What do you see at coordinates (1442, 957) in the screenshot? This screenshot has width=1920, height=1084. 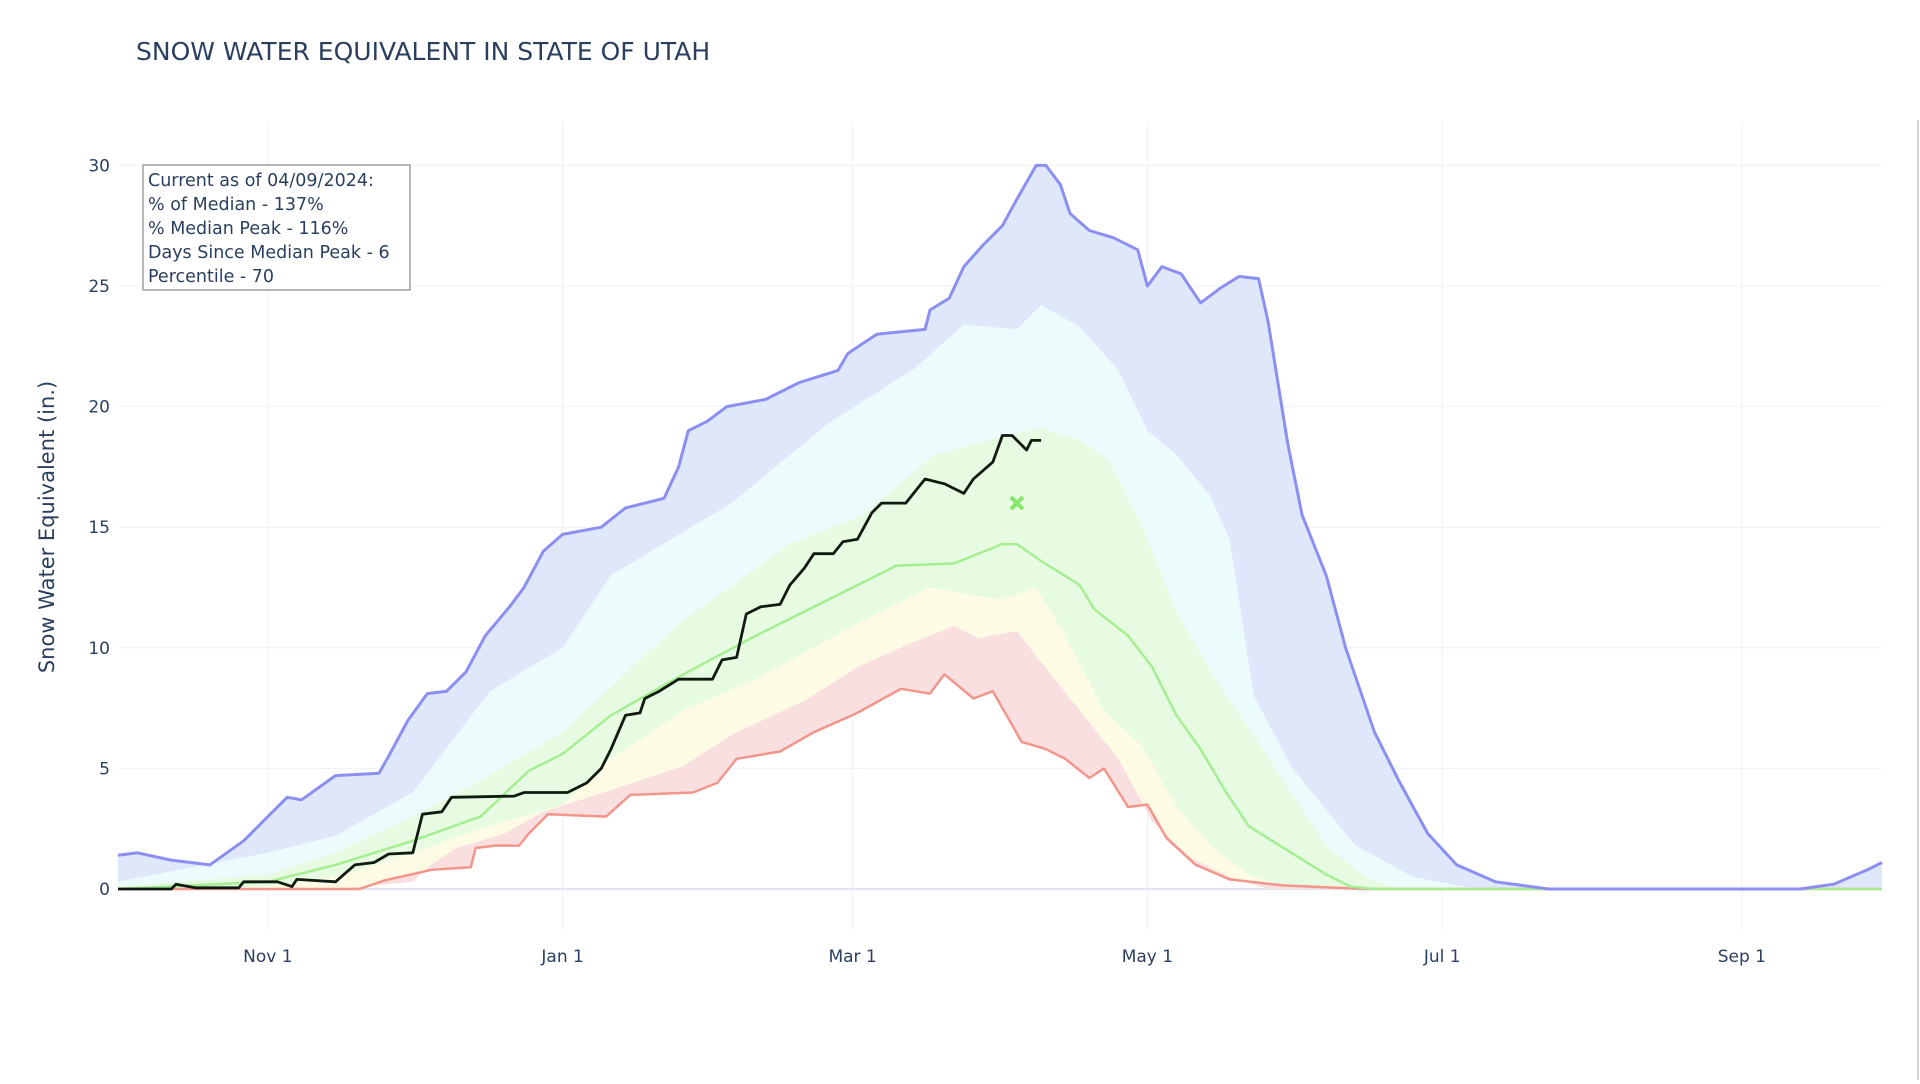 I see `x-tick-label: Jul 1` at bounding box center [1442, 957].